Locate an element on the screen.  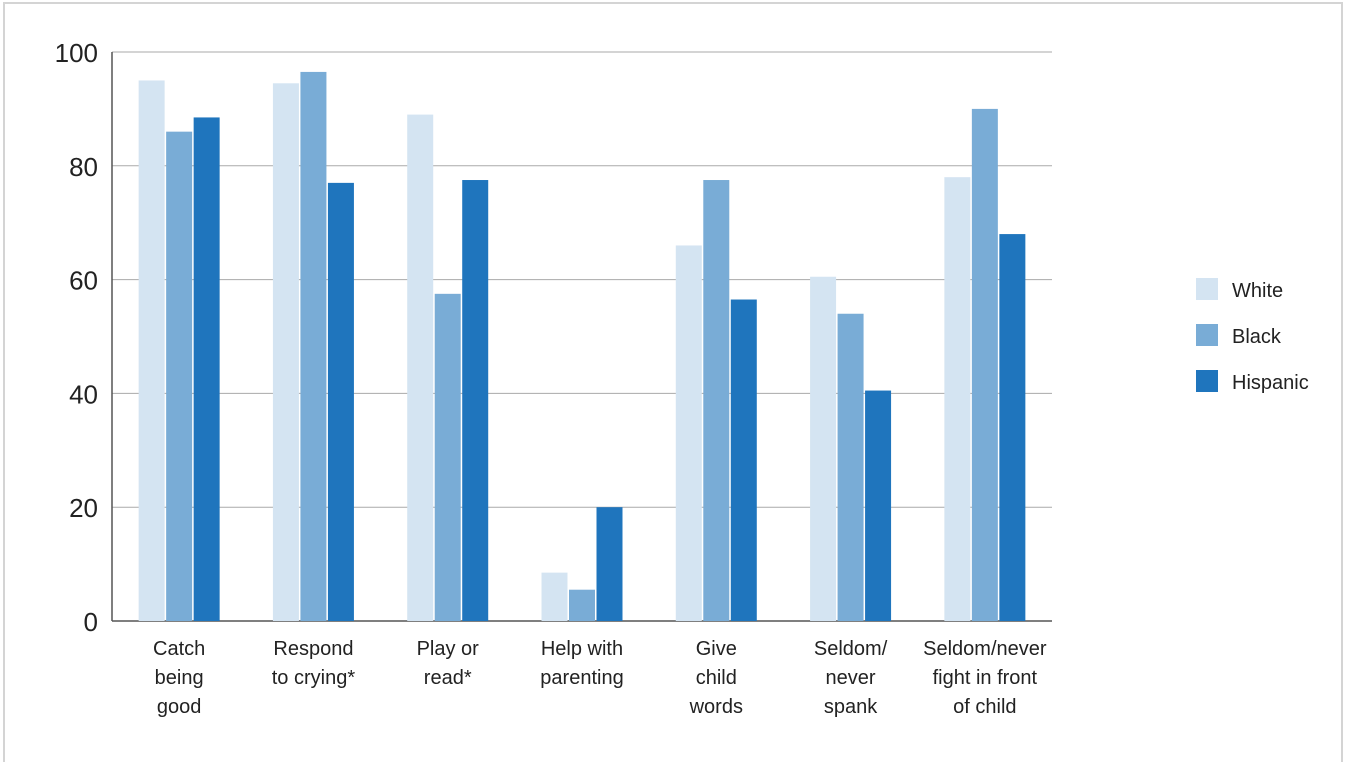
x-category-label: good is located at coordinates (179, 707).